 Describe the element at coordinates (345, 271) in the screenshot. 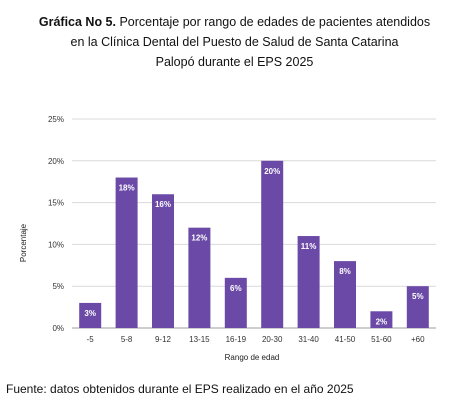

I see `data-label: 8%` at that location.